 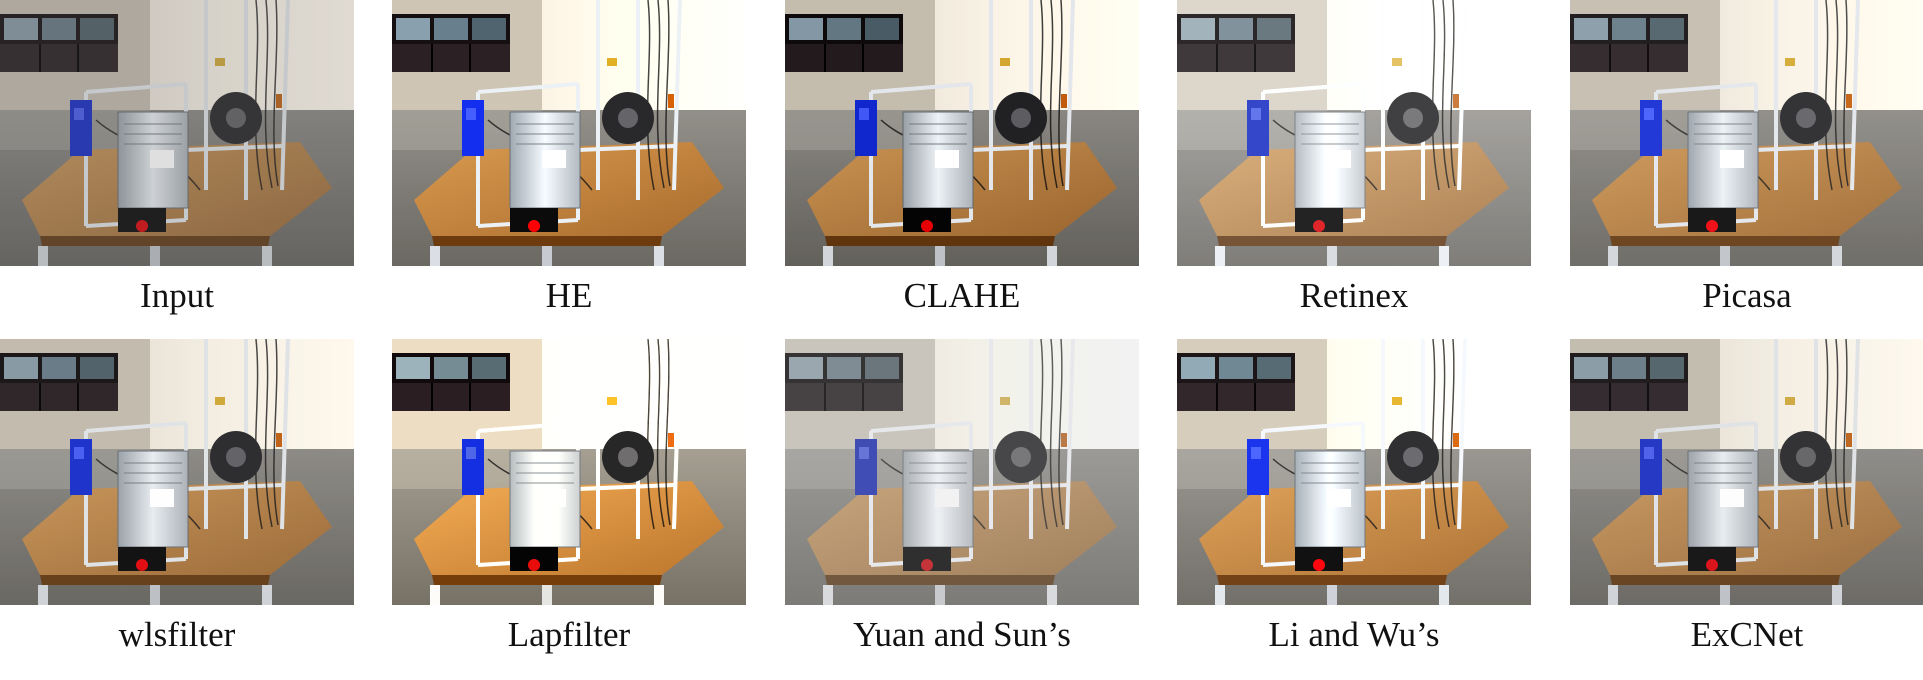 What do you see at coordinates (569, 634) in the screenshot?
I see `method-label: Lapfilter` at bounding box center [569, 634].